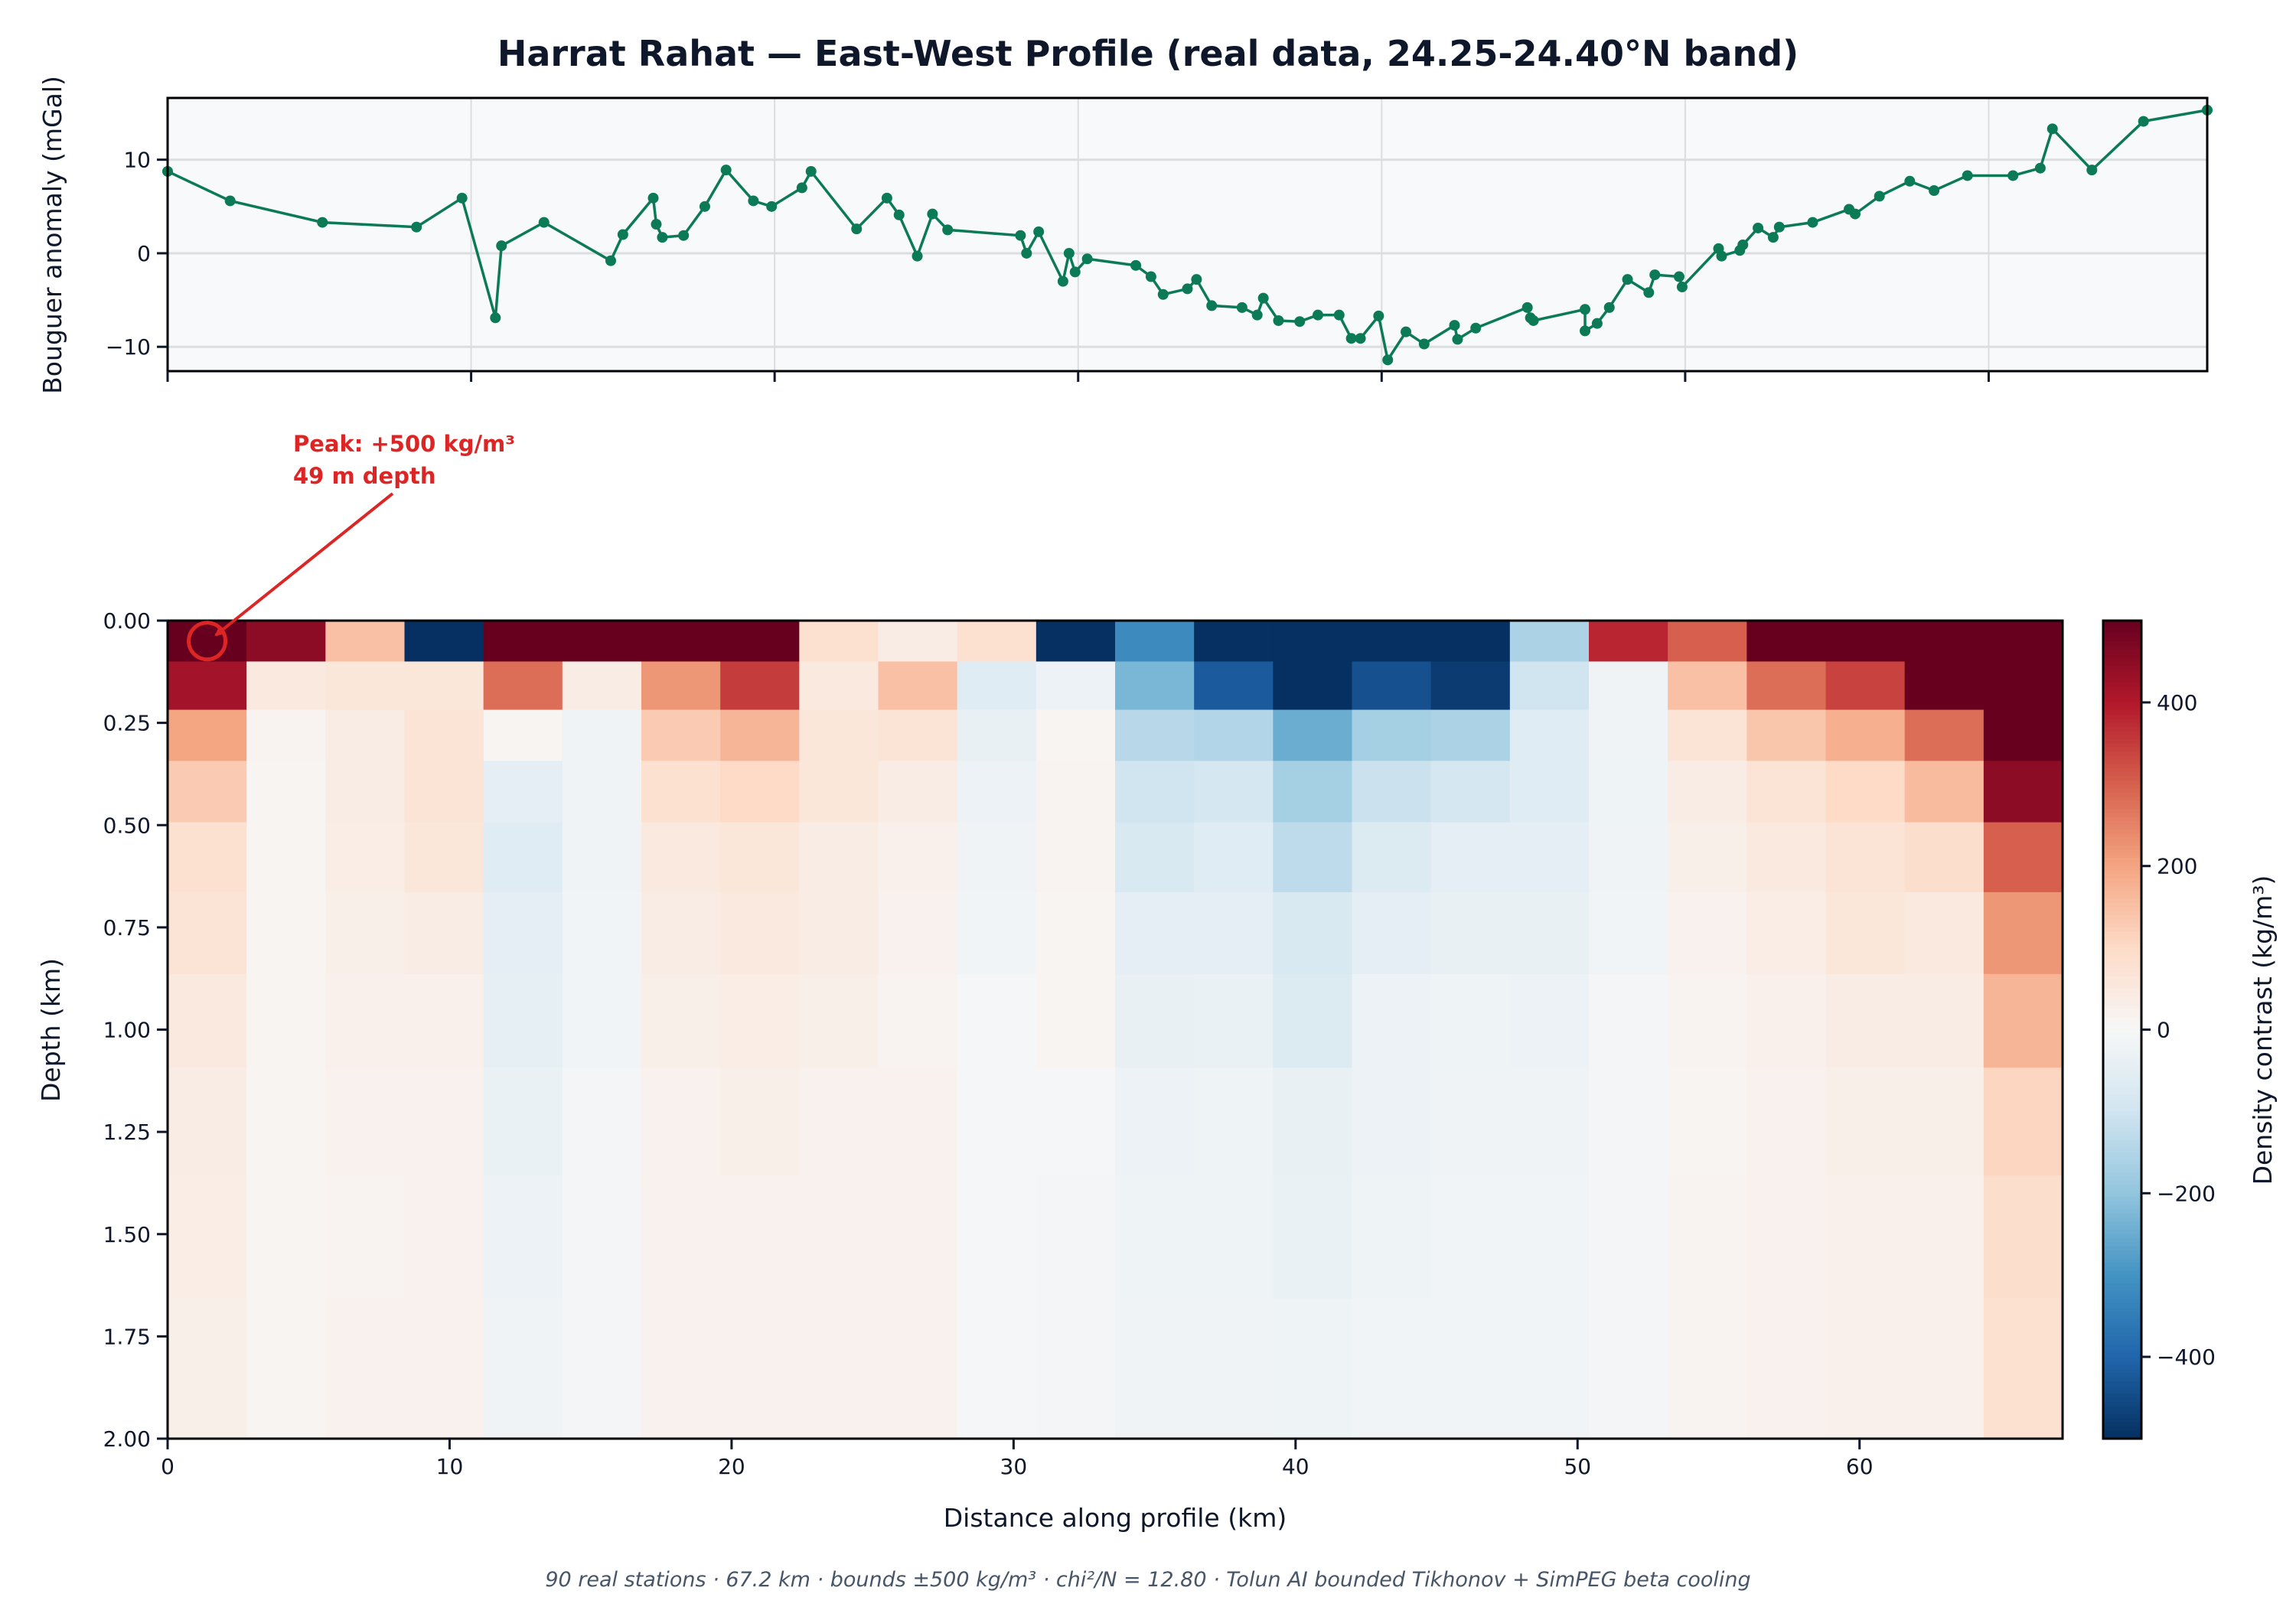 Image resolution: width=2296 pixels, height=1607 pixels. What do you see at coordinates (1115, 1518) in the screenshot?
I see `heatmap-x-axis-label: Distance along profile (km)` at bounding box center [1115, 1518].